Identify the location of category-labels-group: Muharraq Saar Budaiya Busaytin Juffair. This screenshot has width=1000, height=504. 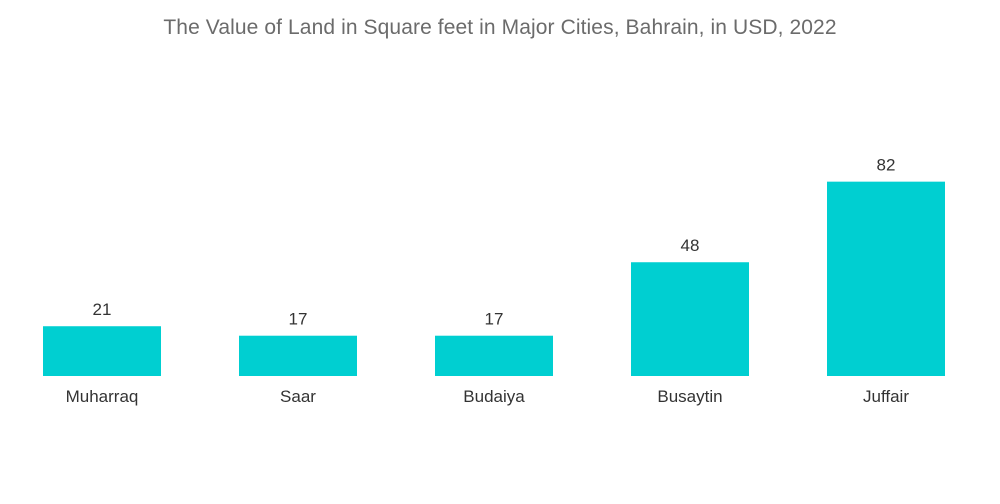
(488, 396).